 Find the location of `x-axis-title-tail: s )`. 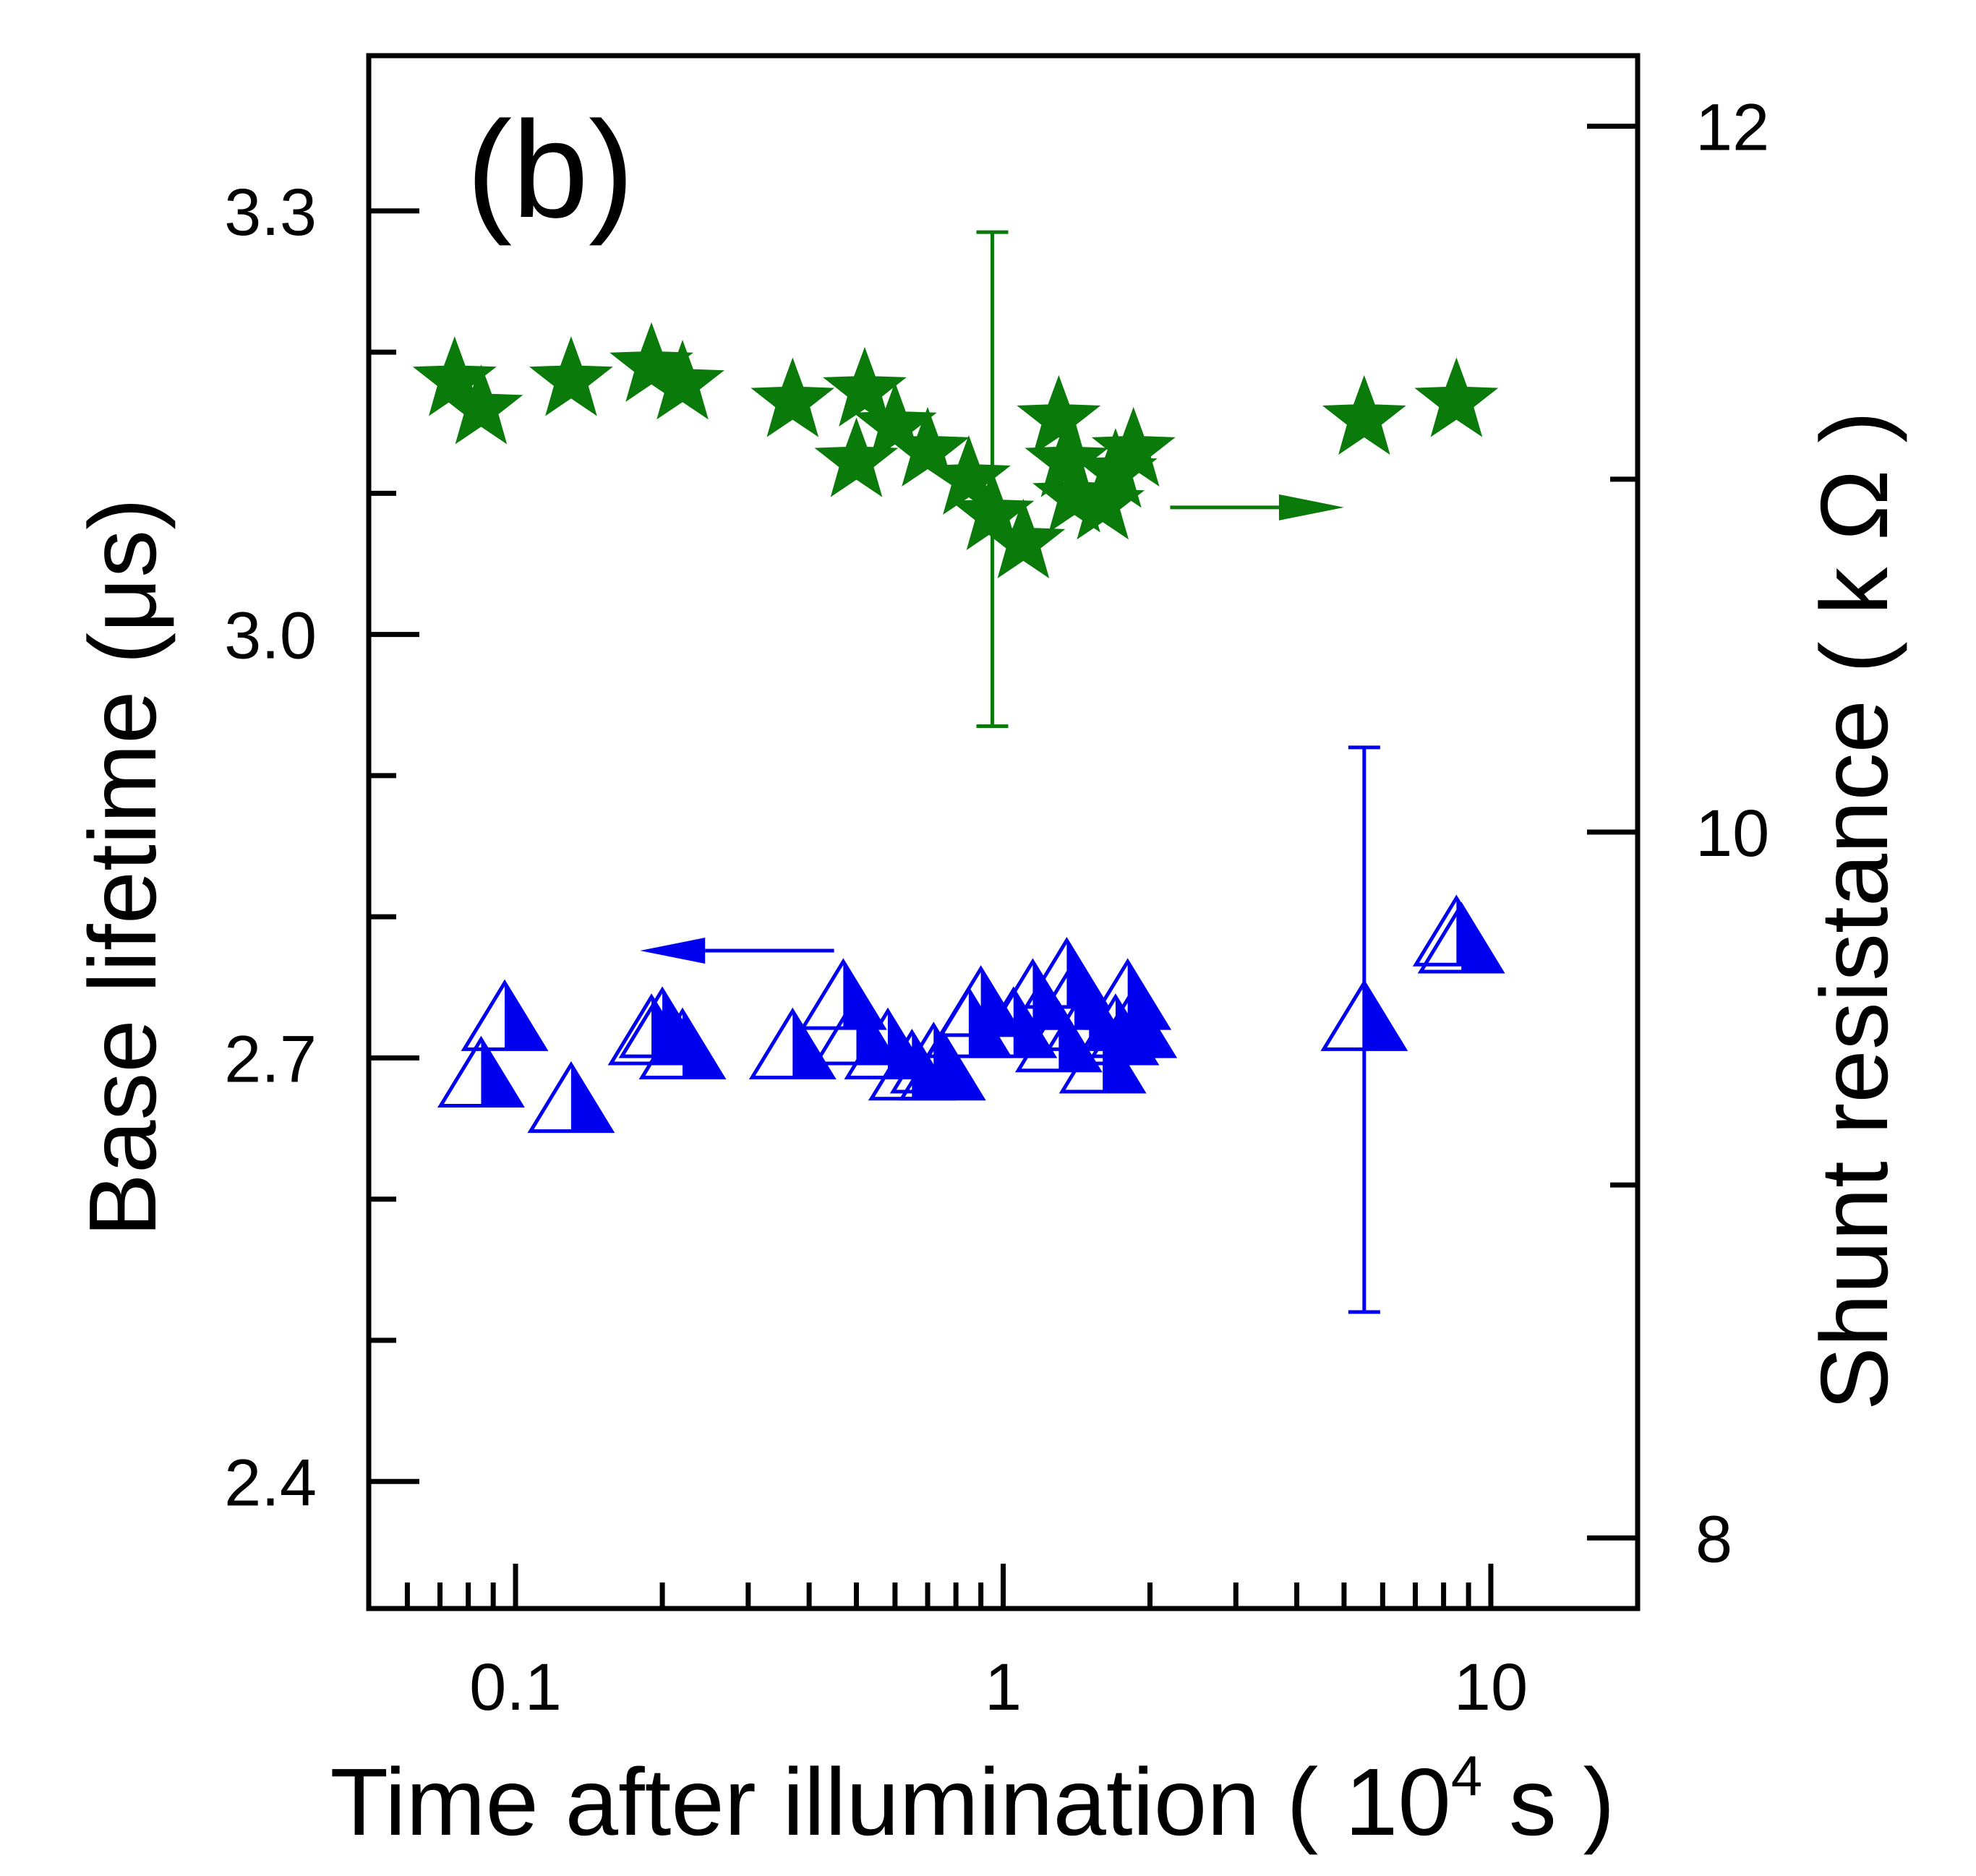

x-axis-title-tail: s ) is located at coordinates (1548, 1802).